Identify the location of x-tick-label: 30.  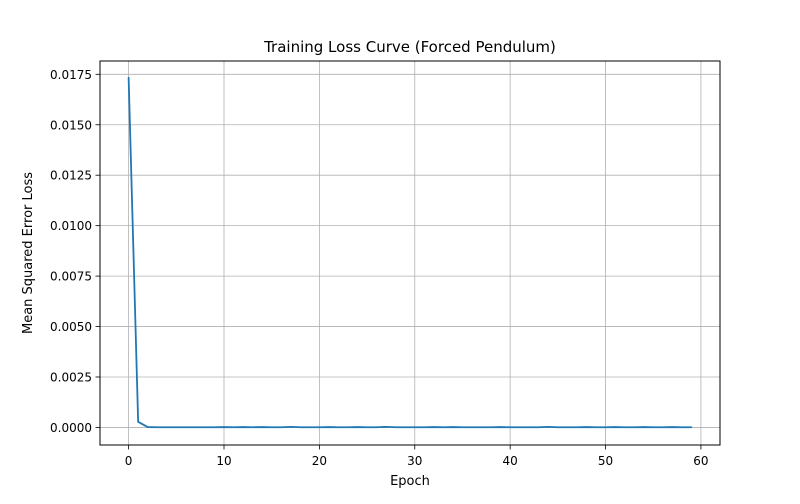
(414, 461).